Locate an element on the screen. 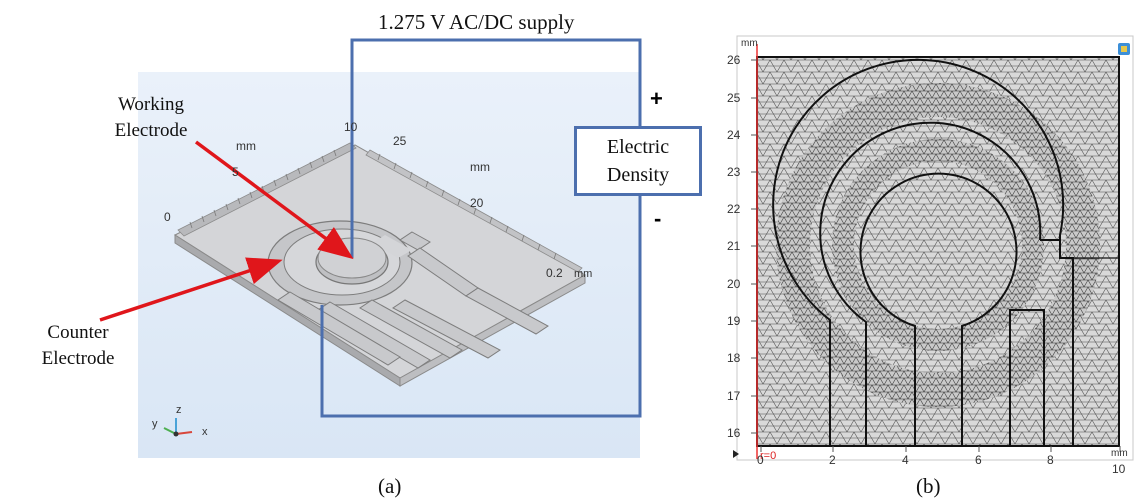 The image size is (1141, 501). counter-electrode-label: Counter Electrode is located at coordinates (78, 346).